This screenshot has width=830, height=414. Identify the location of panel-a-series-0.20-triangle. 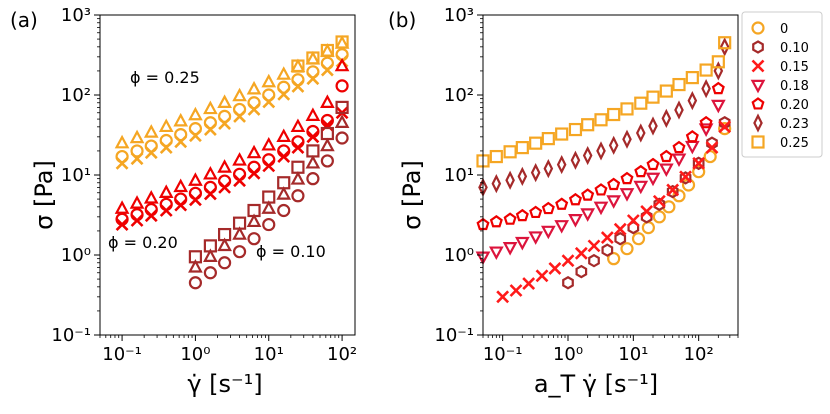
(232, 135).